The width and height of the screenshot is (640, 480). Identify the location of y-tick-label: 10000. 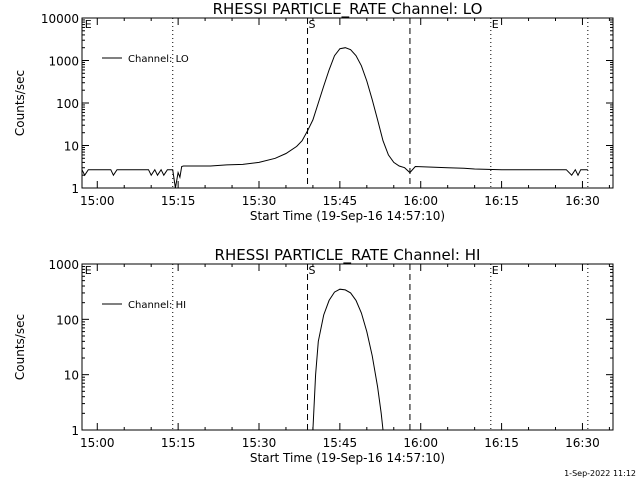
(60, 19).